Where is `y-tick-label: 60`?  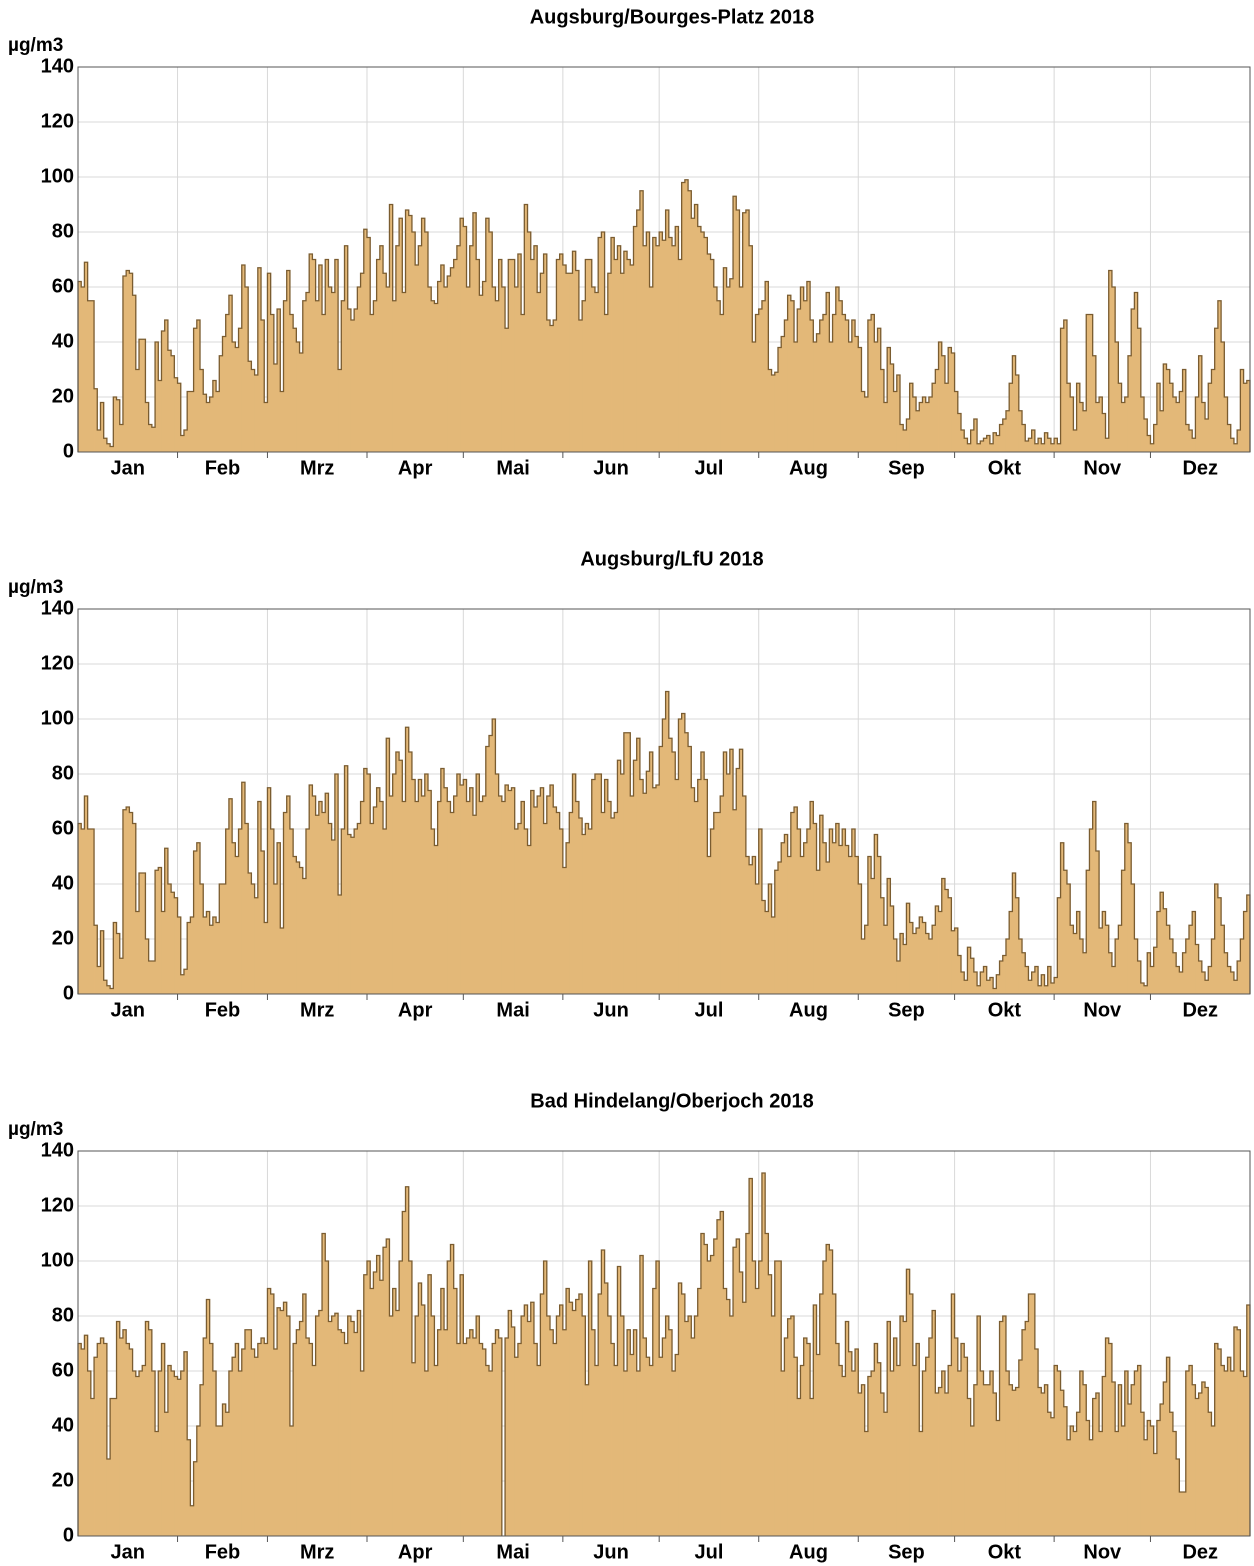 y-tick-label: 60 is located at coordinates (63, 286).